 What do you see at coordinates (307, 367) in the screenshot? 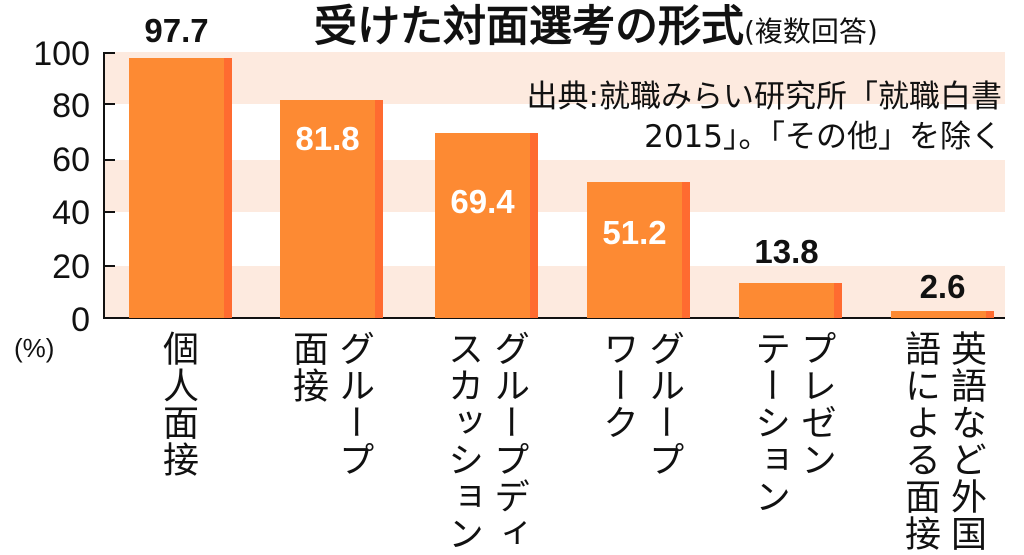
I see `x-label-line: 面接` at bounding box center [307, 367].